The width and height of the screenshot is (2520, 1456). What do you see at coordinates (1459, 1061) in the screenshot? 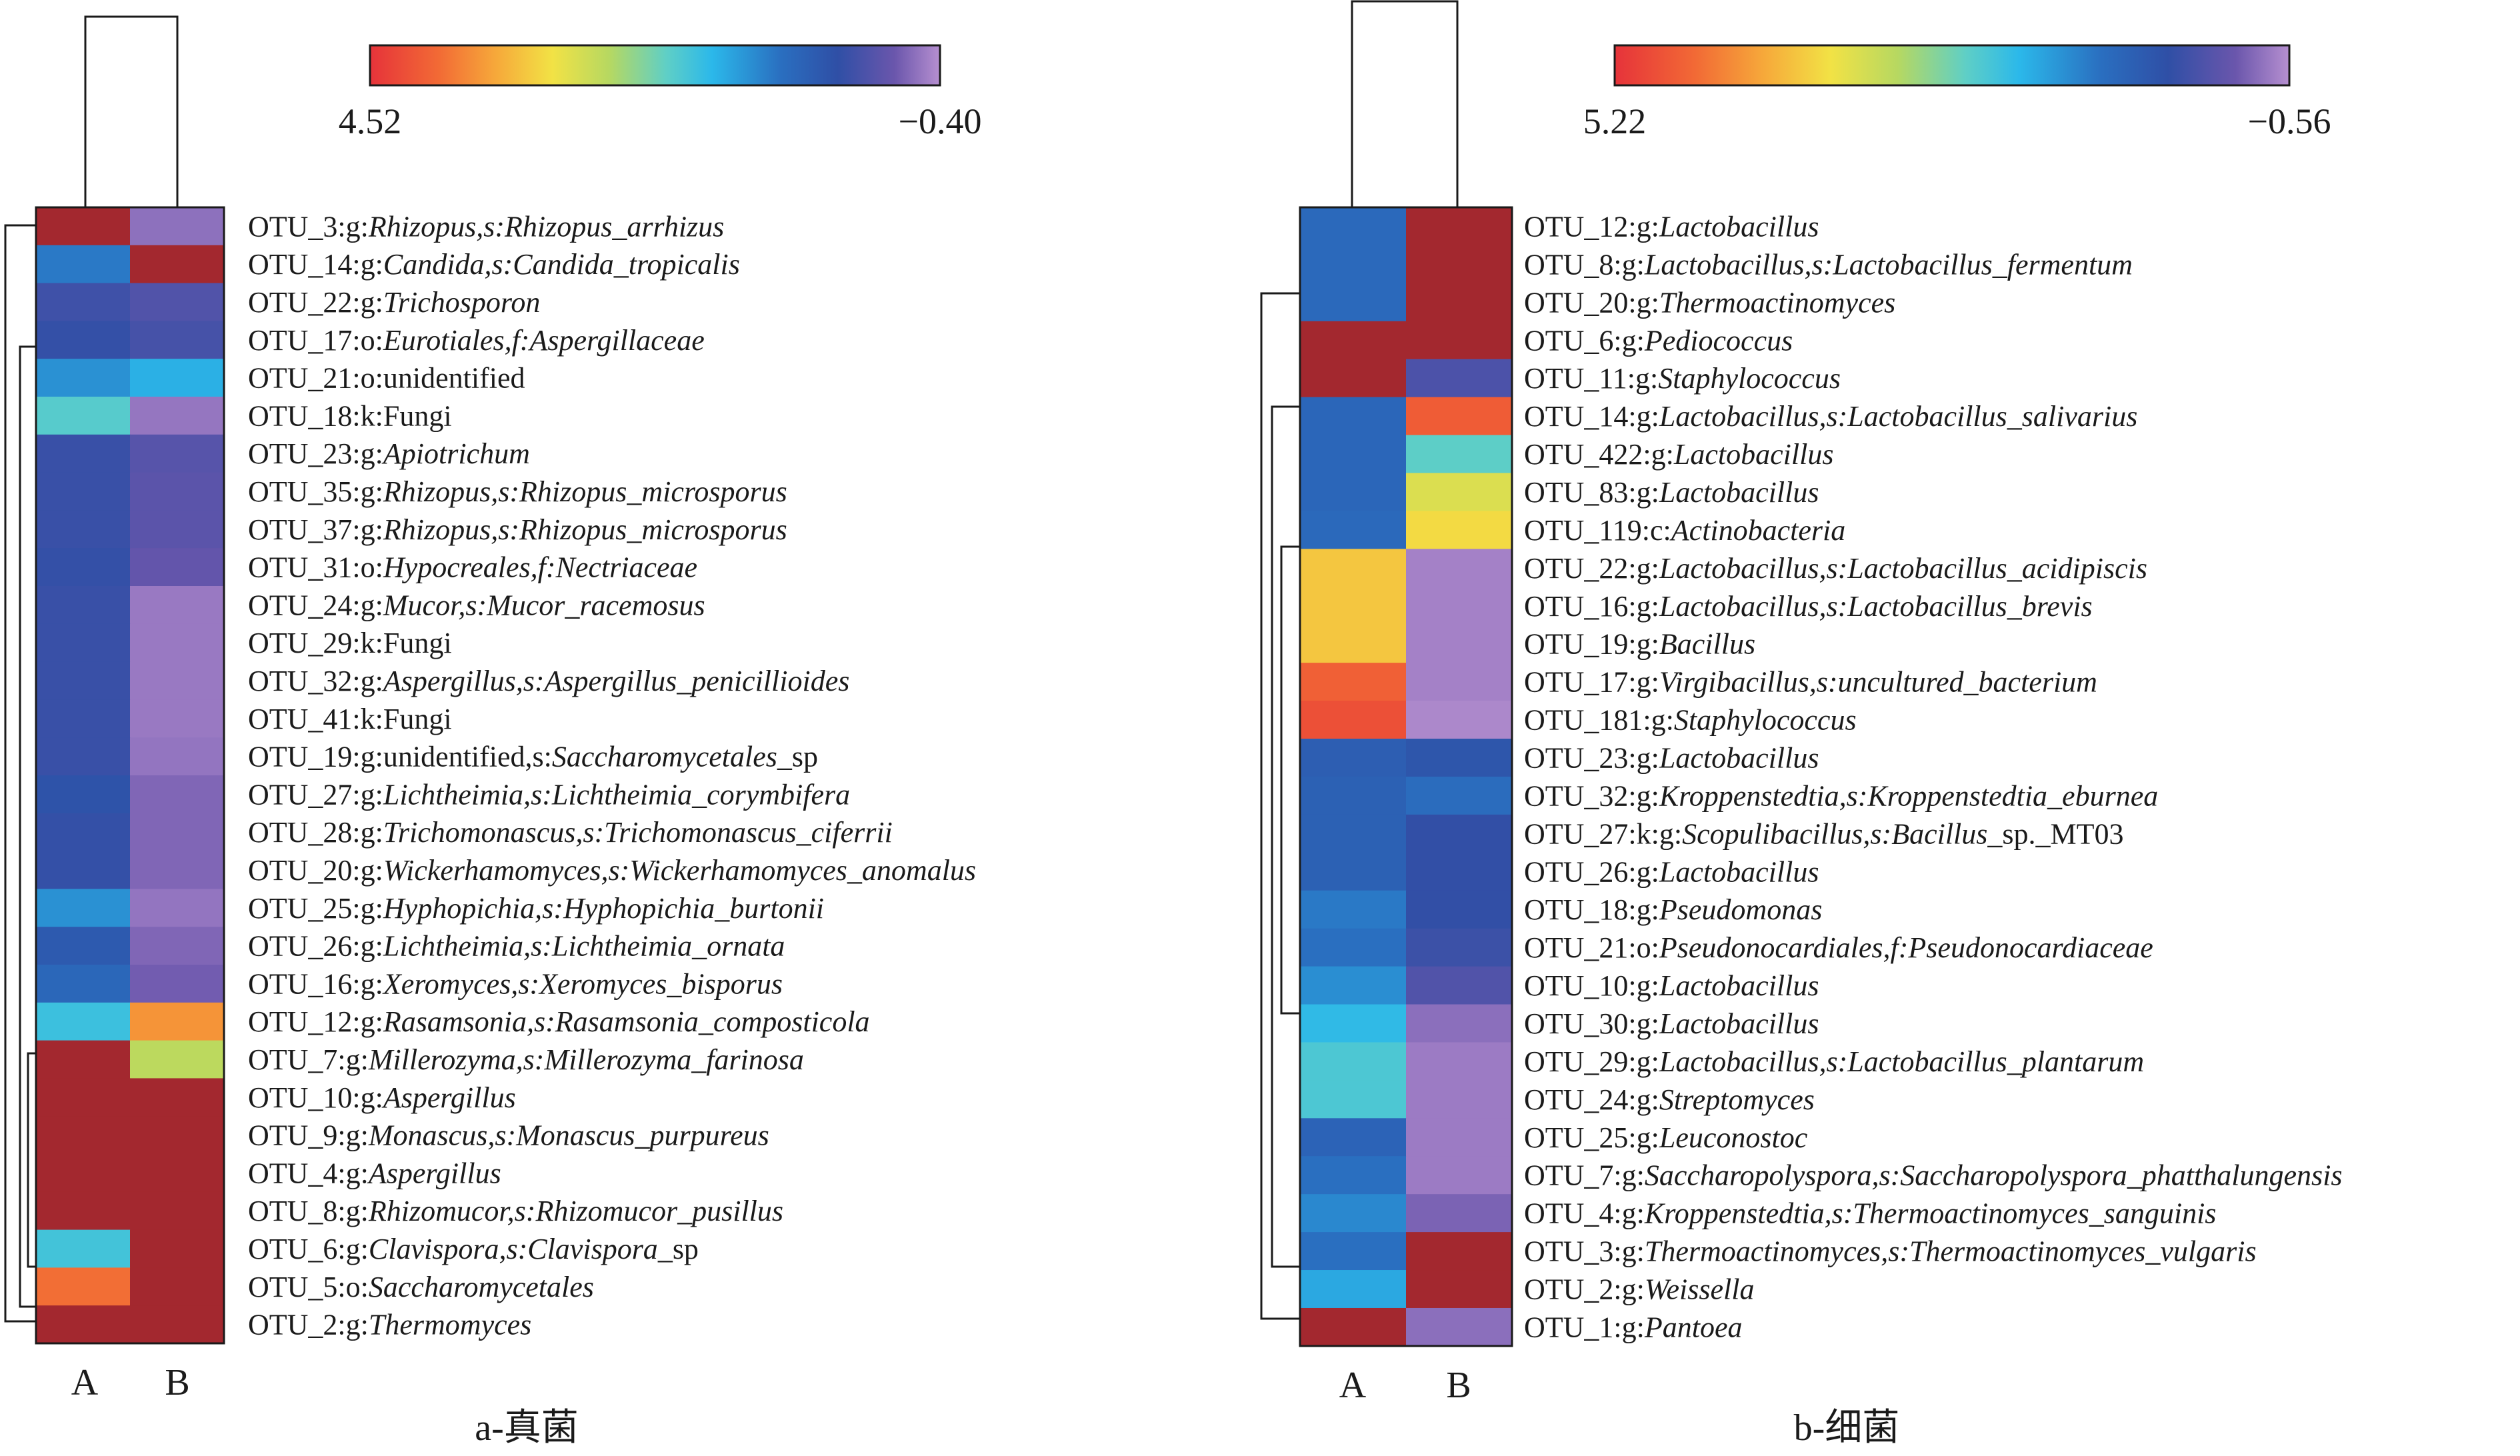
I see `bacteria-heatmap-cell-22-b` at bounding box center [1459, 1061].